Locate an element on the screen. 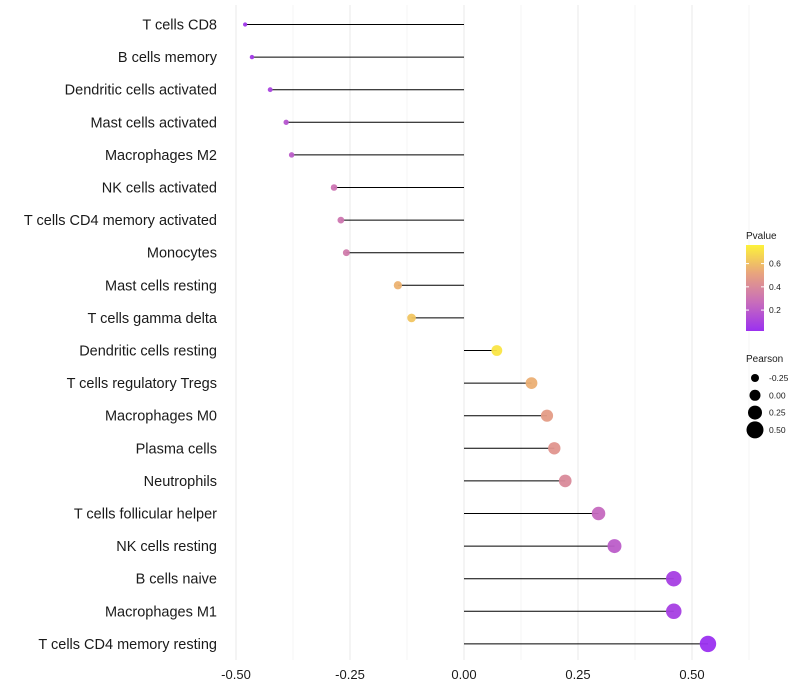 This screenshot has height=700, width=800. y-axis-label: T cells CD4 memory activated is located at coordinates (120, 221).